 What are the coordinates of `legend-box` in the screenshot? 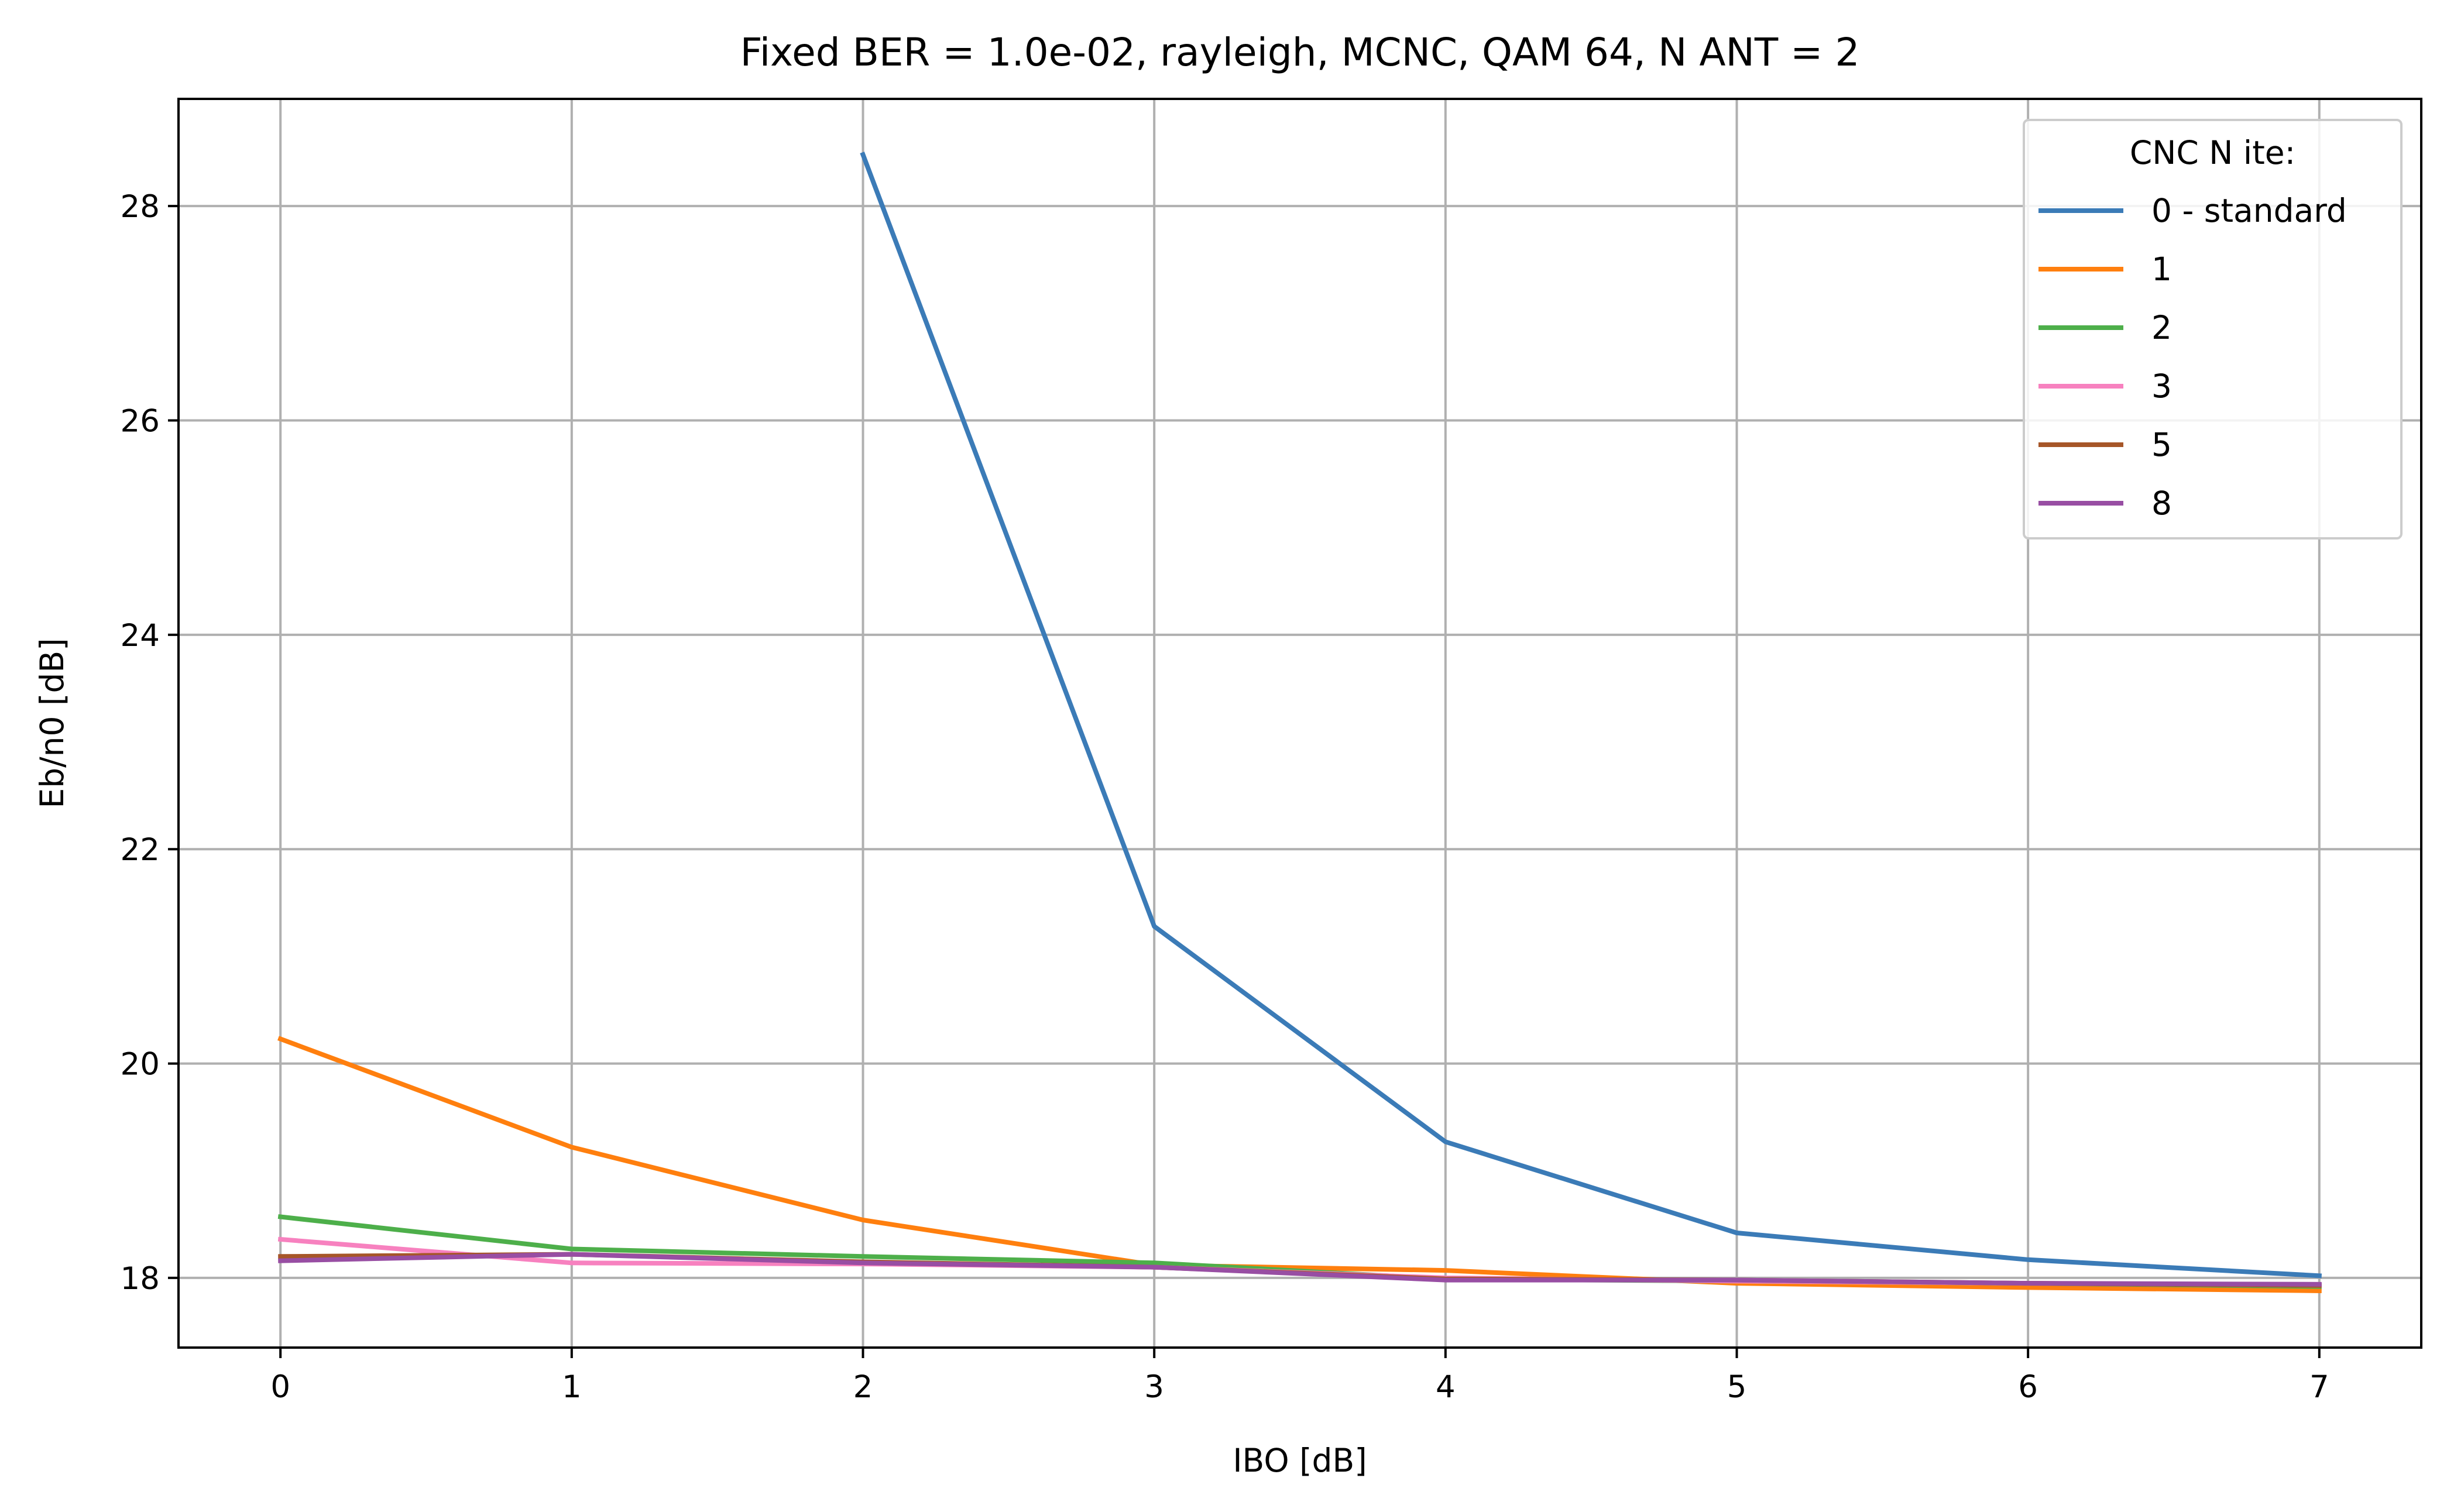 It's located at (2213, 329).